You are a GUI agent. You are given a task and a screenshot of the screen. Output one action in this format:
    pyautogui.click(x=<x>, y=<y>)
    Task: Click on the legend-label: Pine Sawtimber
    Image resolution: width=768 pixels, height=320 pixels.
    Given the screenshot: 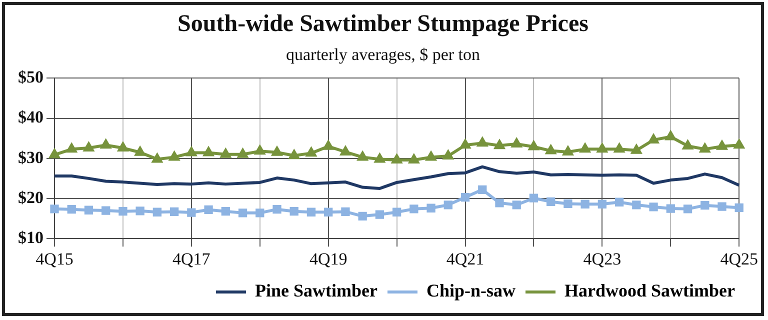 What is the action you would take?
    pyautogui.click(x=316, y=290)
    